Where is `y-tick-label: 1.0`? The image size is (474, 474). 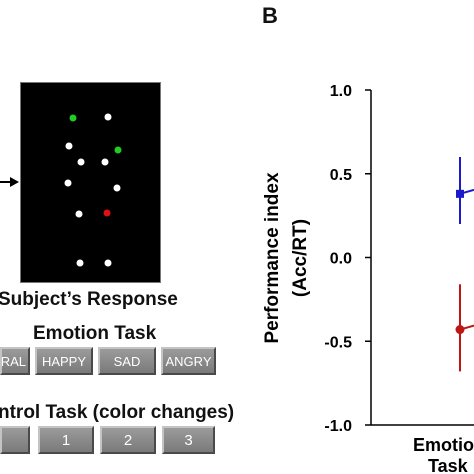
y-tick-label: 1.0 is located at coordinates (341, 91).